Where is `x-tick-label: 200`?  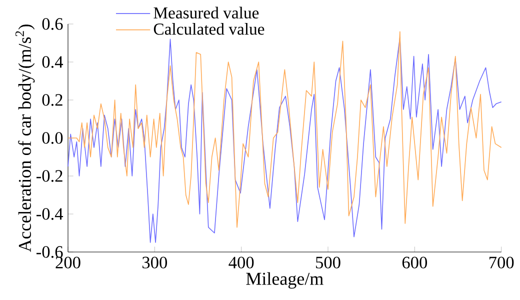
x-tick-label: 200 is located at coordinates (68, 262).